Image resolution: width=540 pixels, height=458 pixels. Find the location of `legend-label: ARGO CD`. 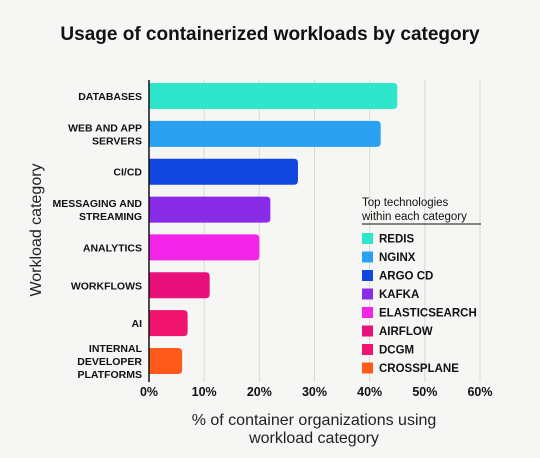

legend-label: ARGO CD is located at coordinates (406, 277).